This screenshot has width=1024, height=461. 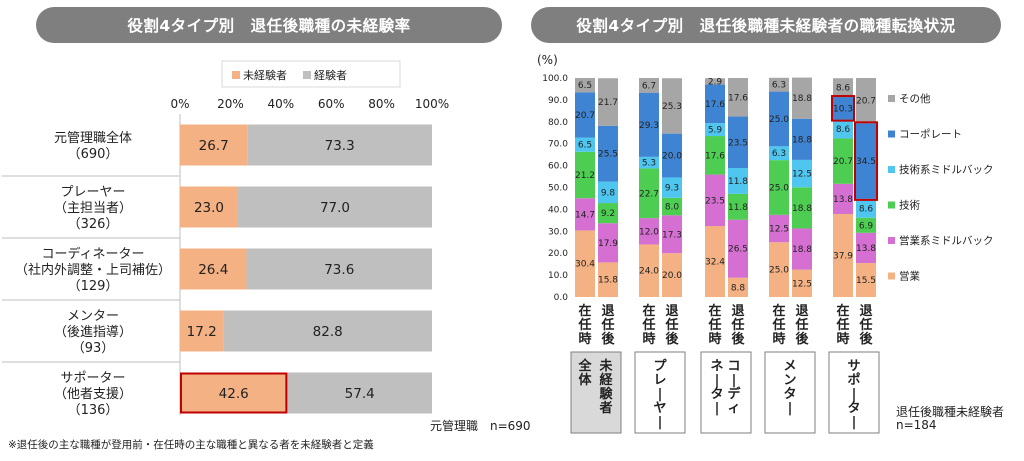 I want to click on column-技術系ミドルバック-0-1, so click(x=608, y=192).